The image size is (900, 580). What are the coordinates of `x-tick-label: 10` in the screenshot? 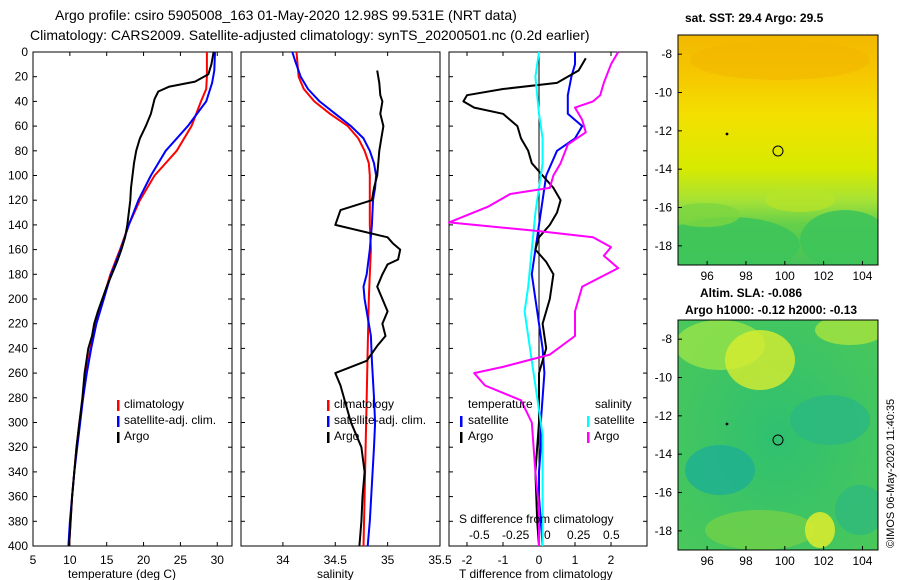 It's located at (70, 560).